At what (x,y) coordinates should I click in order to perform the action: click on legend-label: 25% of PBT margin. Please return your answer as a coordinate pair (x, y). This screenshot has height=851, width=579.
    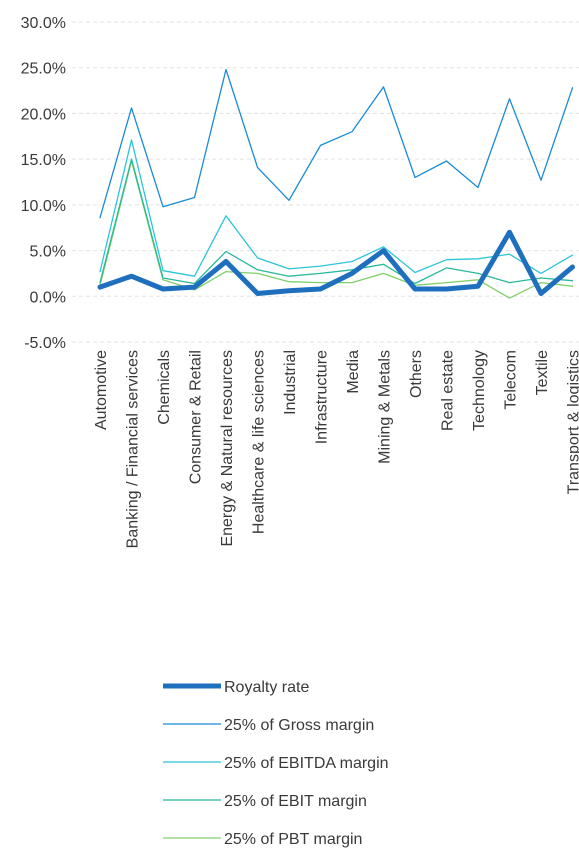
    Looking at the image, I should click on (293, 839).